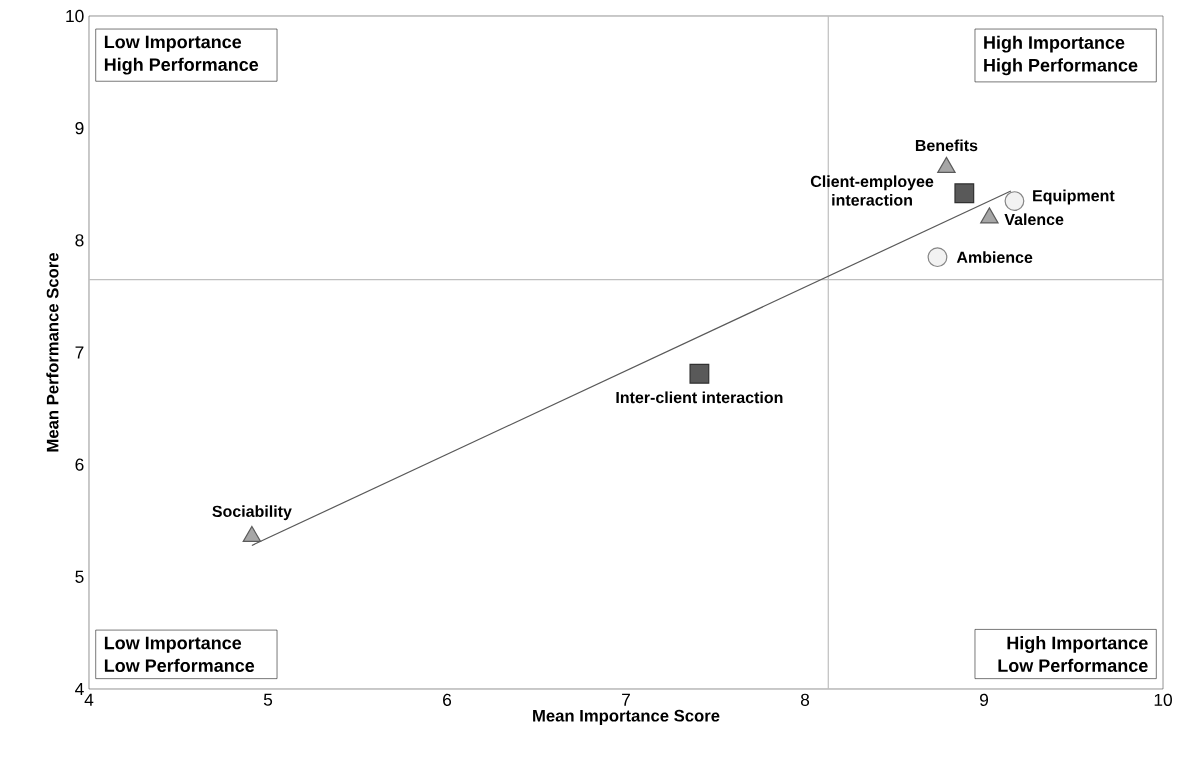 Image resolution: width=1187 pixels, height=770 pixels. I want to click on y-tick-label: 6, so click(79, 464).